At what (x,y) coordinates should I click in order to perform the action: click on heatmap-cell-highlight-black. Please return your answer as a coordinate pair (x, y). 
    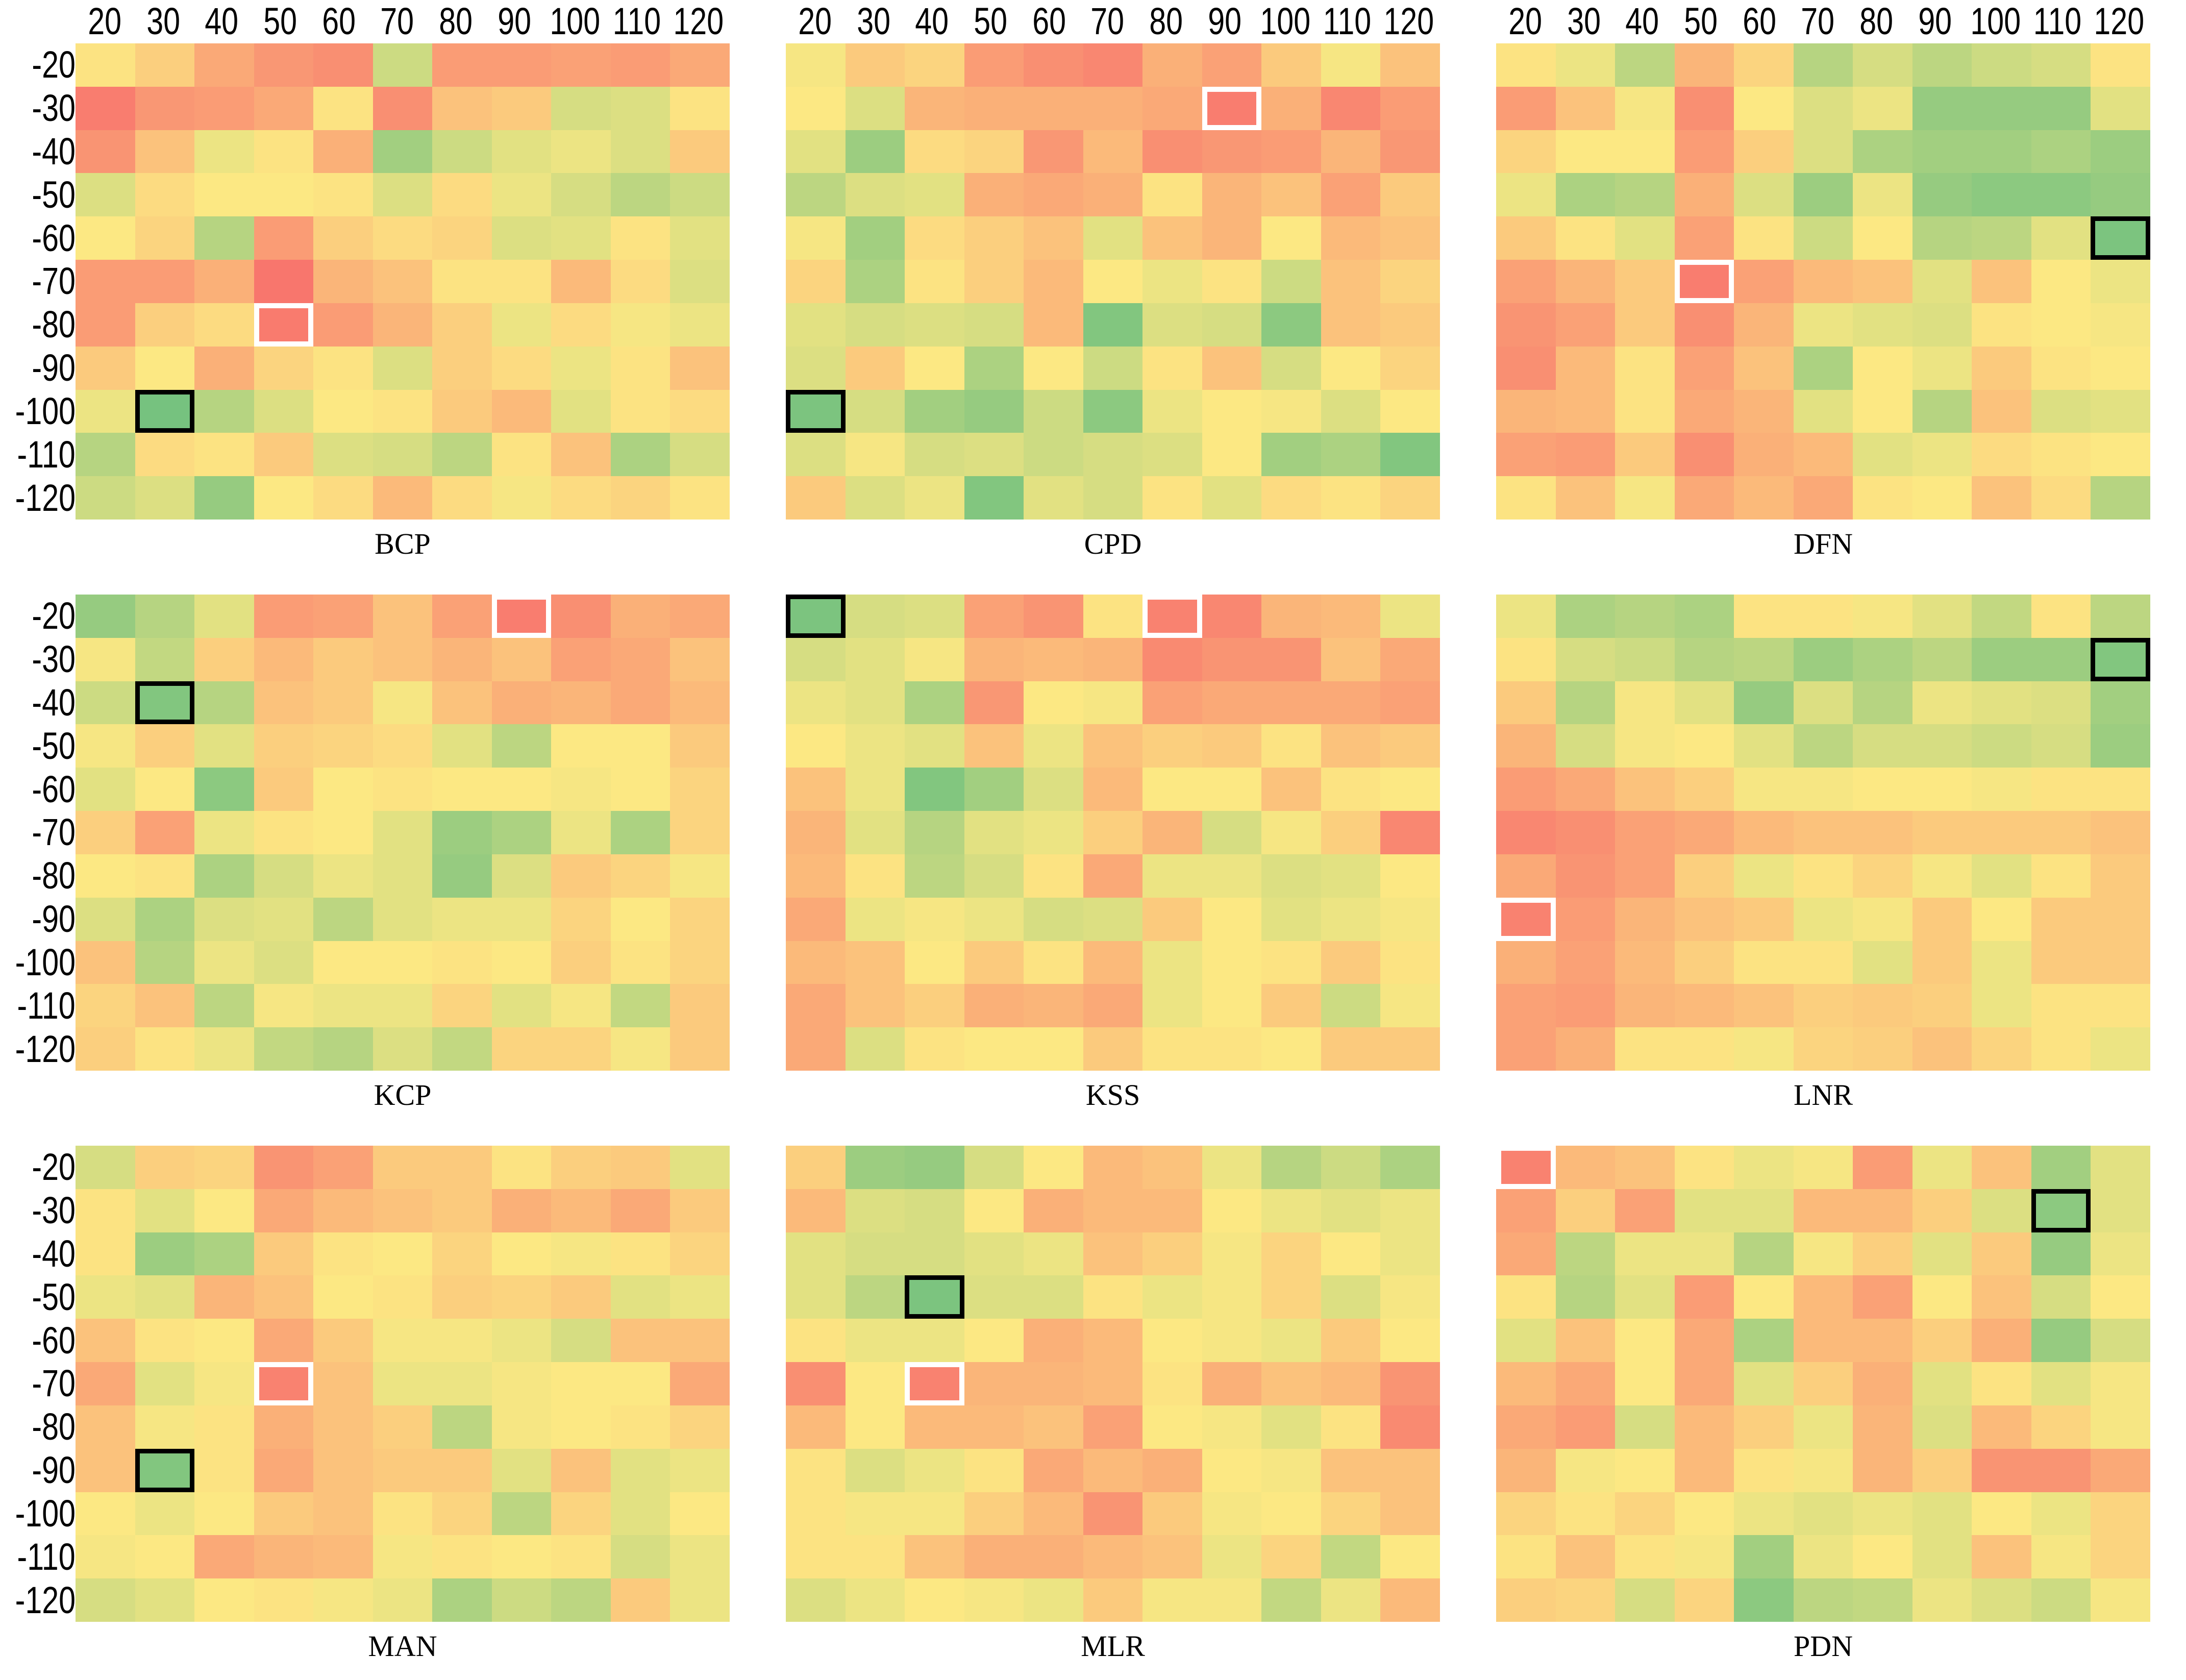
    Looking at the image, I should click on (2120, 238).